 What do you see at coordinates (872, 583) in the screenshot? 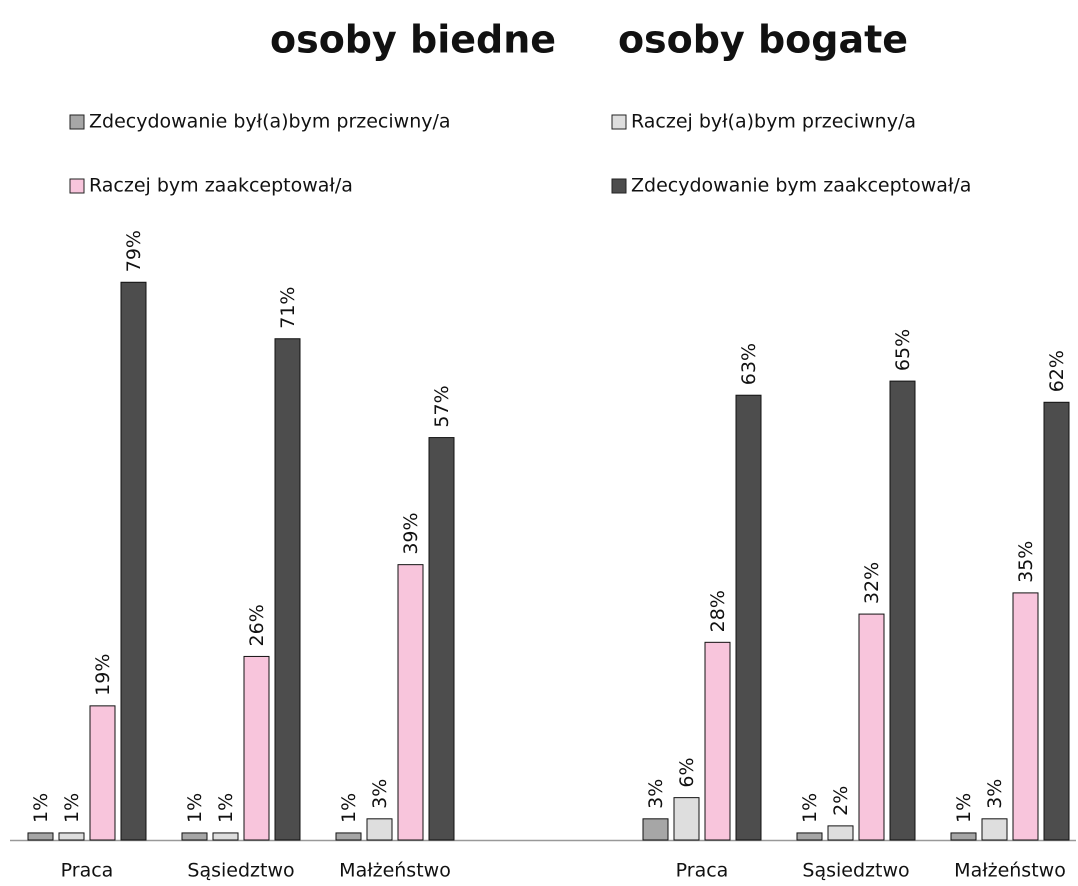
I see `value-label: 32%` at bounding box center [872, 583].